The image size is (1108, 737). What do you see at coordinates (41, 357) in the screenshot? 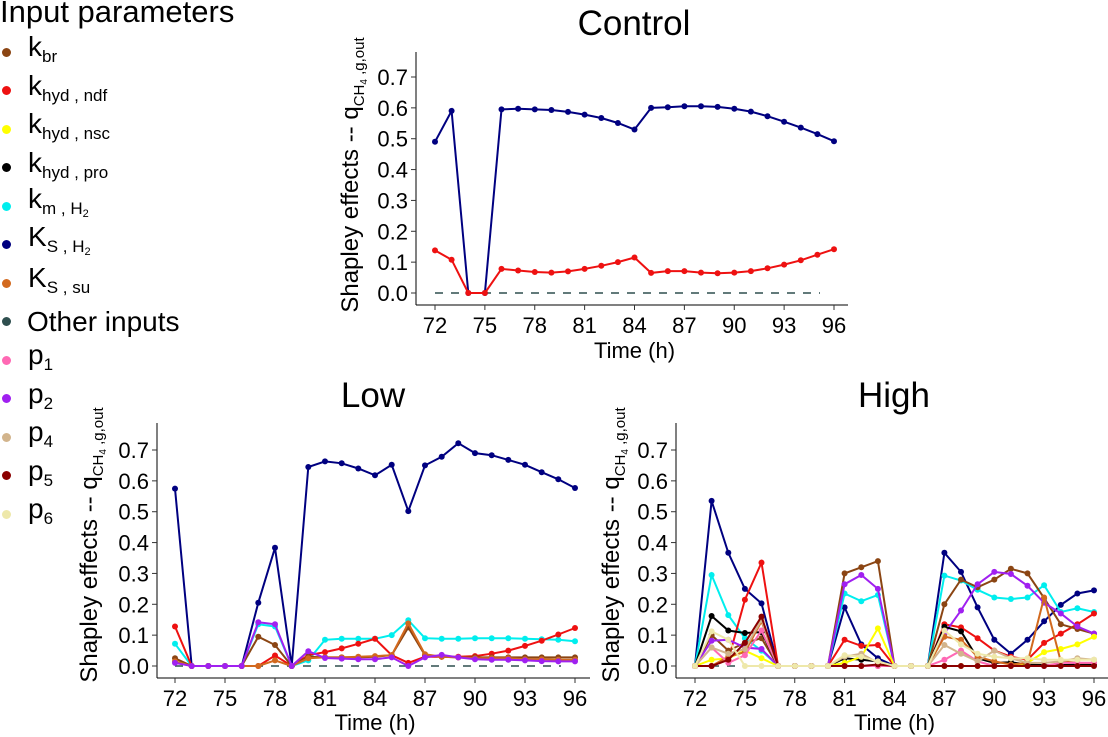
I see `legend-label: p1` at bounding box center [41, 357].